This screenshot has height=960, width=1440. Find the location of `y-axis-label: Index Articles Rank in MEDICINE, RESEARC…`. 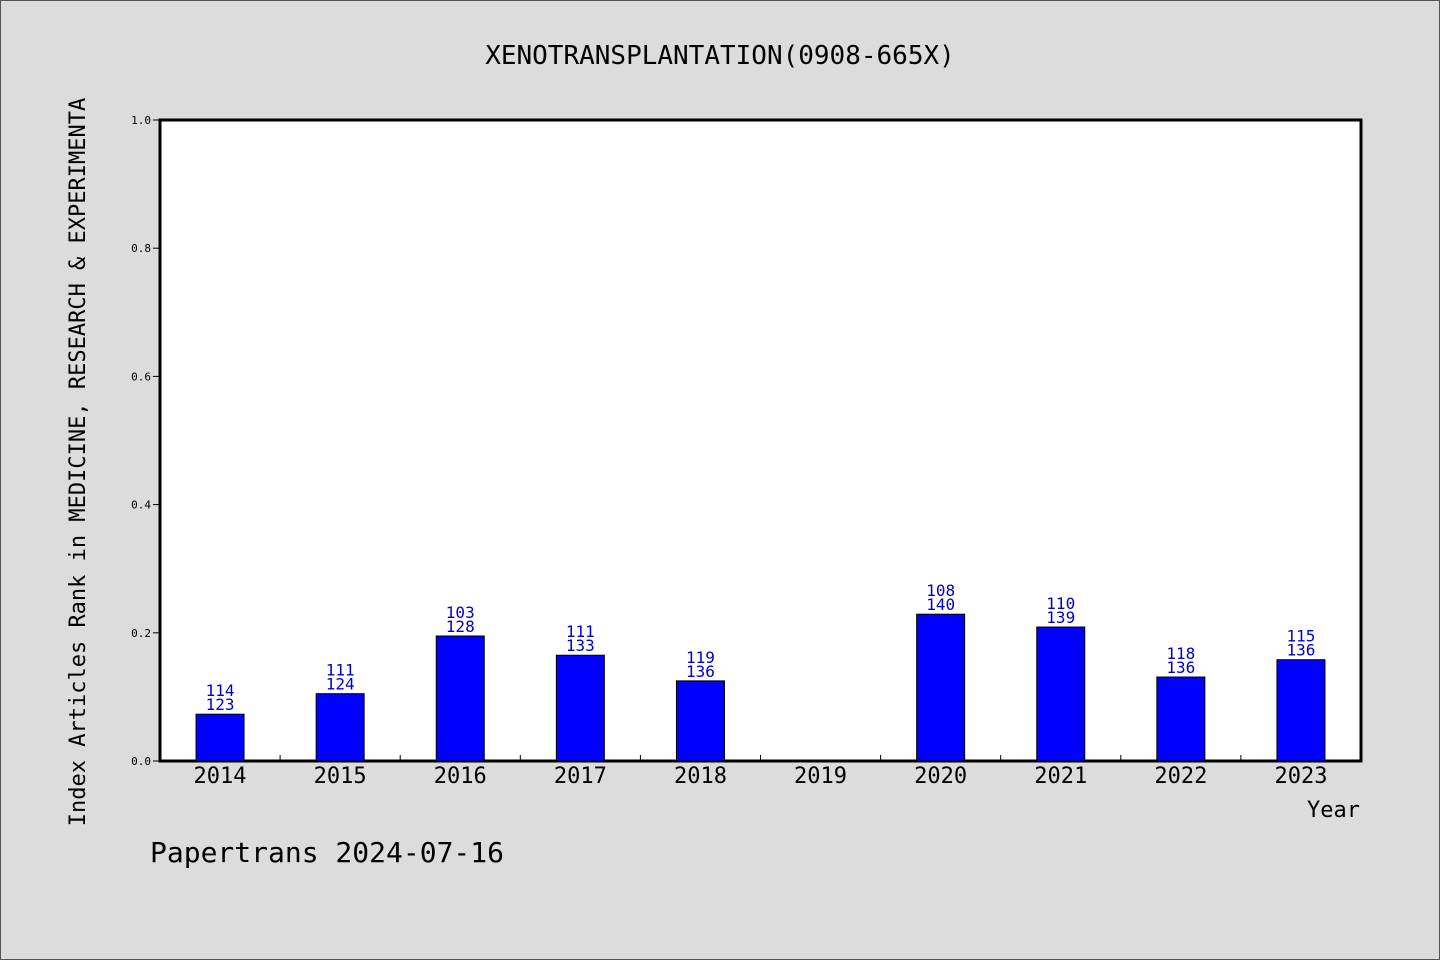

y-axis-label: Index Articles Rank in MEDICINE, RESEARC… is located at coordinates (78, 462).